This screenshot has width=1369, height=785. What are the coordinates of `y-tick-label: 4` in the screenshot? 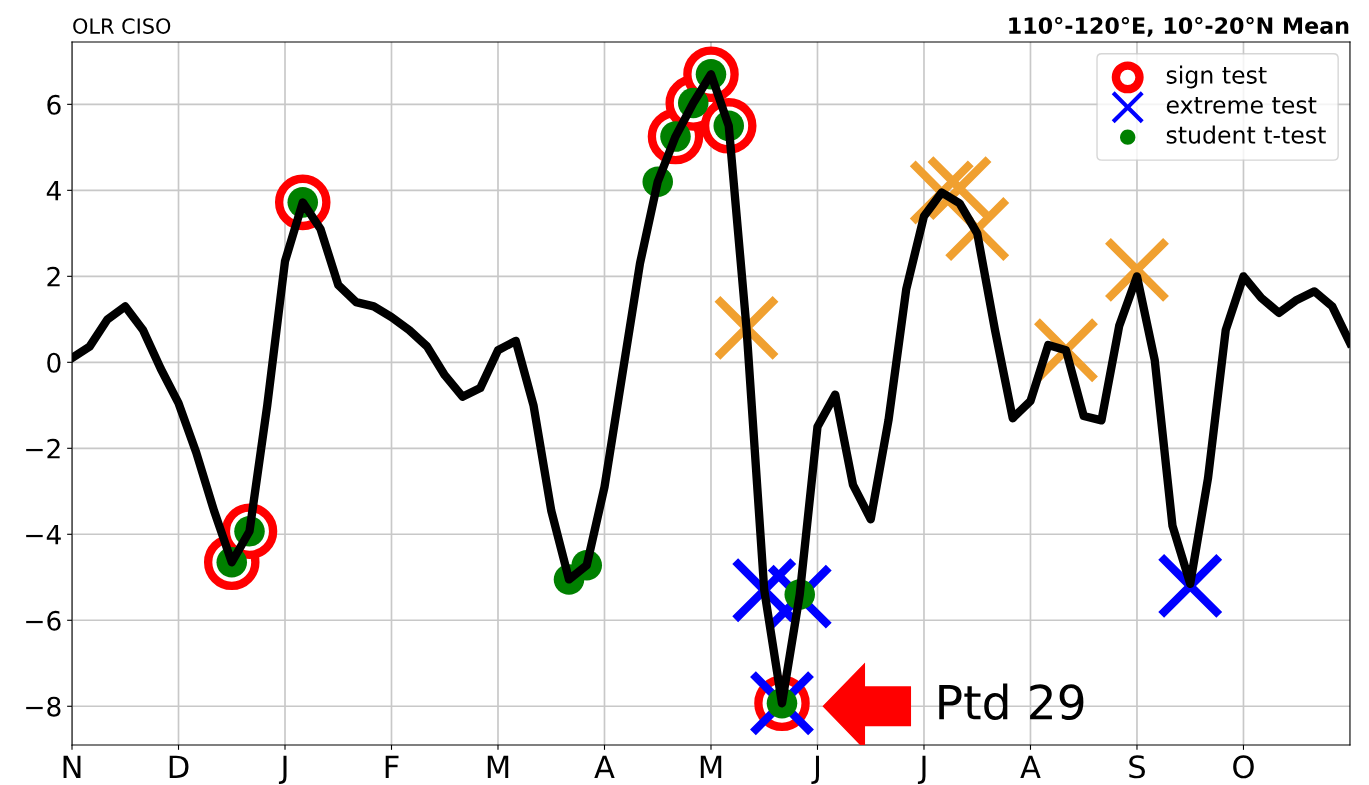 It's located at (53, 191).